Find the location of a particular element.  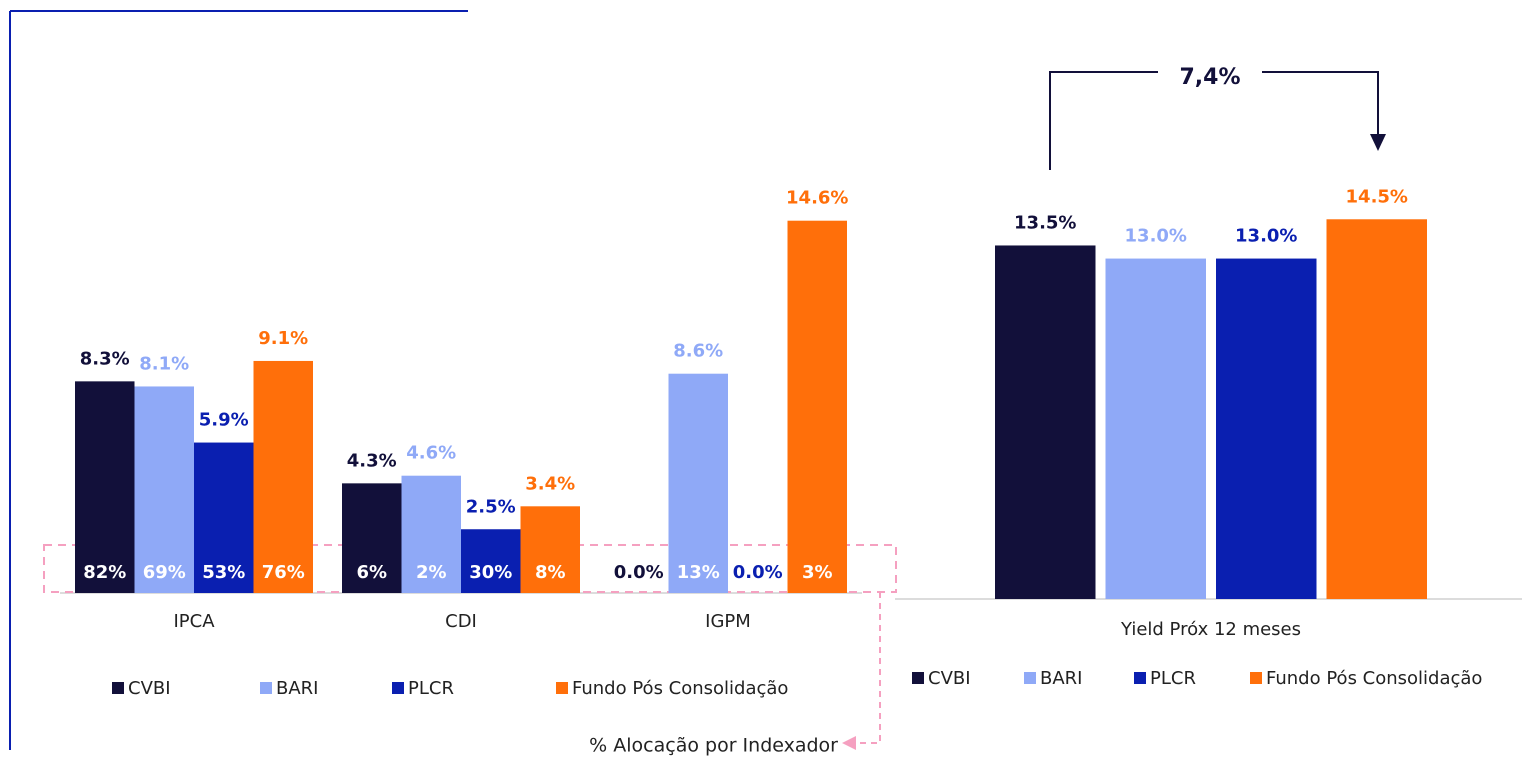

data-label: 13.5% is located at coordinates (1045, 222).